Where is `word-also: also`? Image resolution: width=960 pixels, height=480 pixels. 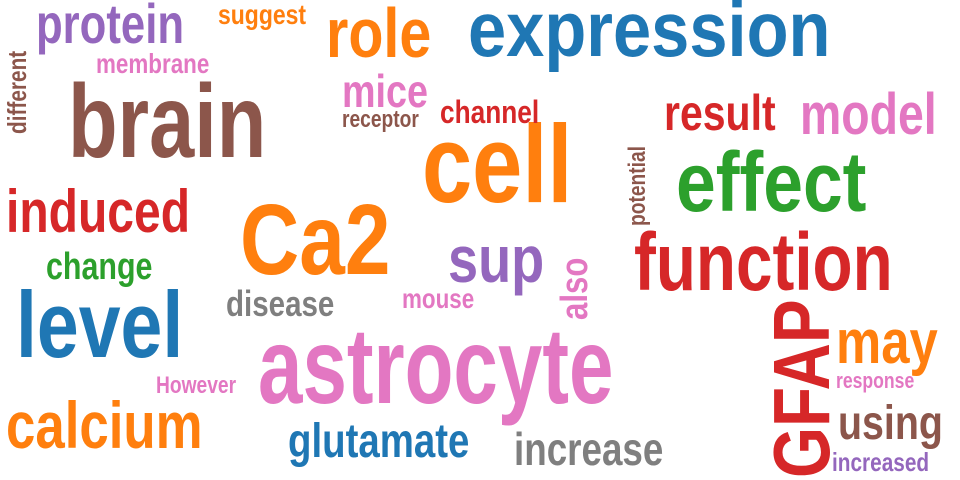 word-also: also is located at coordinates (575, 288).